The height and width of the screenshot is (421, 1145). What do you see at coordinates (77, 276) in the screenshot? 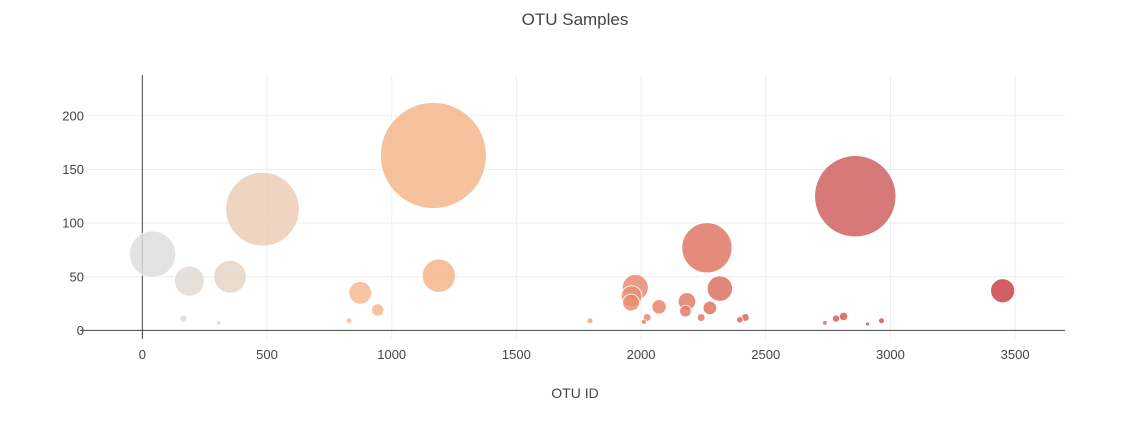
I see `y-tick-label: 50` at bounding box center [77, 276].